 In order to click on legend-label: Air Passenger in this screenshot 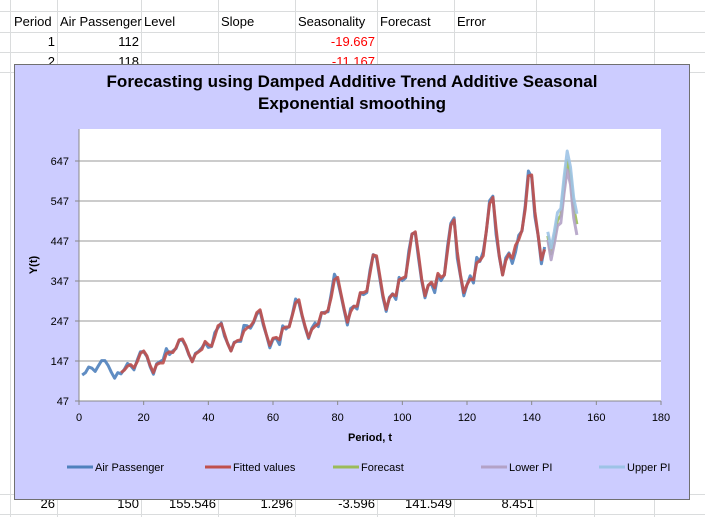, I will do `click(129, 468)`.